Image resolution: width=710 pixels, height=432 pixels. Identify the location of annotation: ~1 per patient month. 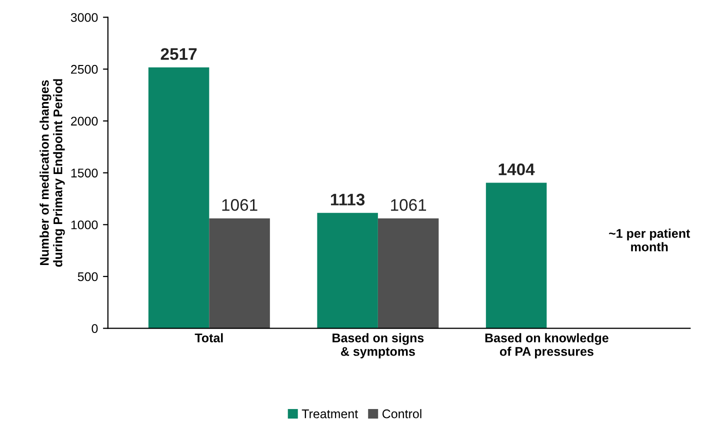
(649, 240).